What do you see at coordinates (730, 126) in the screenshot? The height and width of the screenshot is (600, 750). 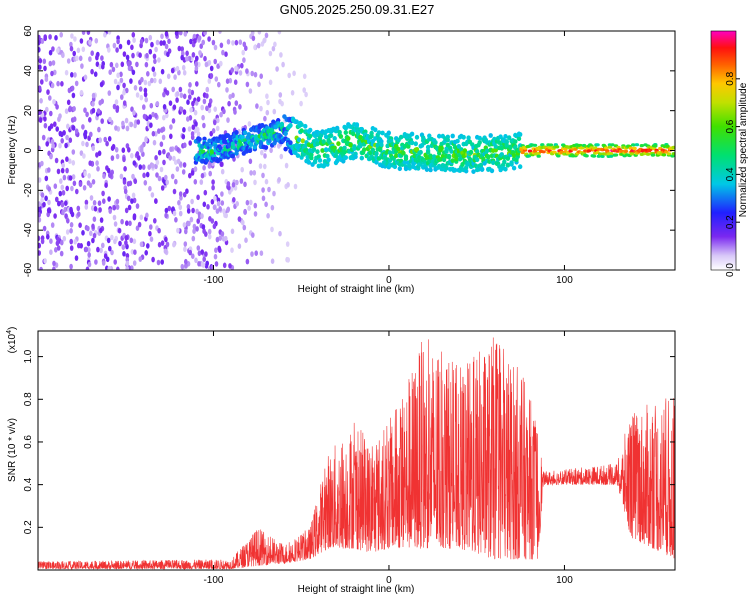 I see `colorbar-tick-label: 0.6` at bounding box center [730, 126].